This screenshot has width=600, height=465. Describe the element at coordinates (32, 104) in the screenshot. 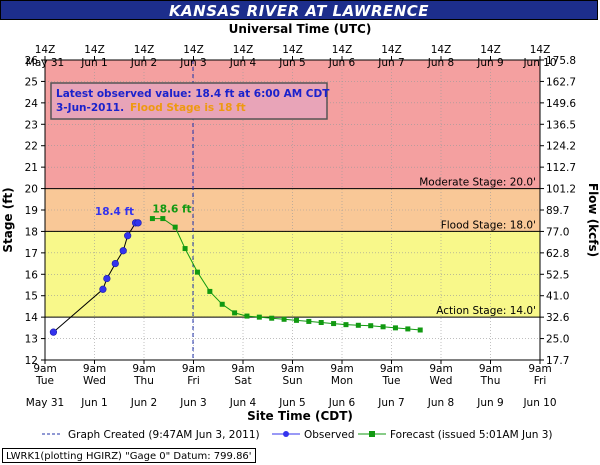

I see `left-tick-label: 24` at that location.